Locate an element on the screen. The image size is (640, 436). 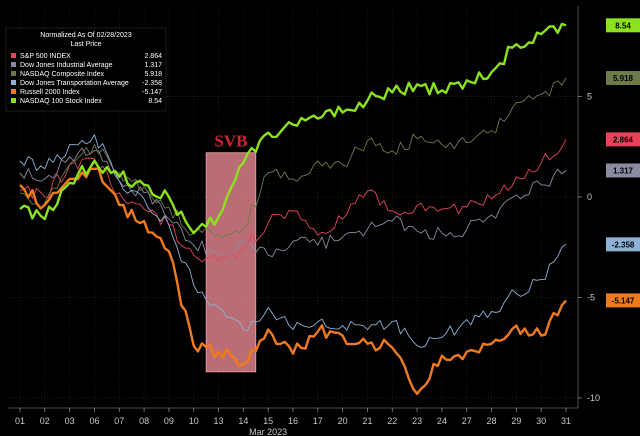
last-value-badges: 2.864 1.317 5.918 -2.358 -5.147 8.54 is located at coordinates (623, 163).